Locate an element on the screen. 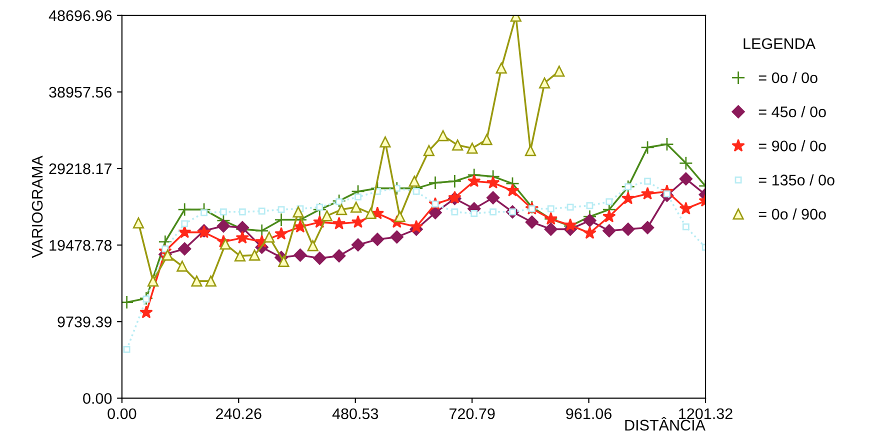 Image resolution: width=871 pixels, height=440 pixels. legend-label: = 0o / 0o is located at coordinates (788, 78).